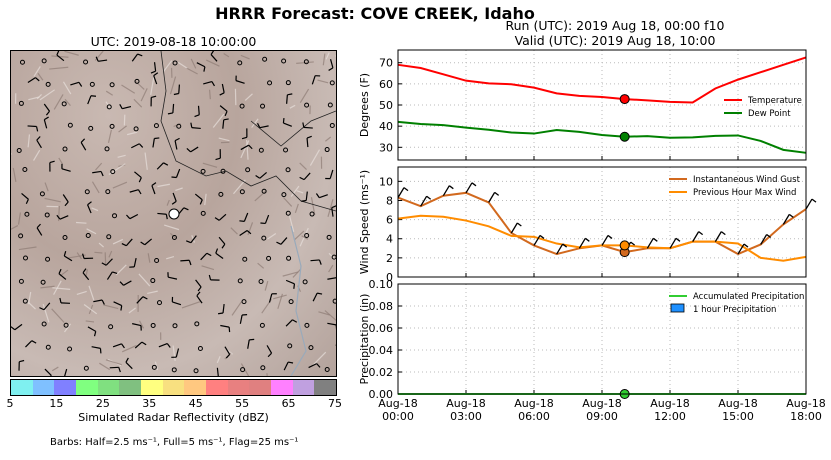  I want to click on x-tick-label: 00:00, so click(398, 416).